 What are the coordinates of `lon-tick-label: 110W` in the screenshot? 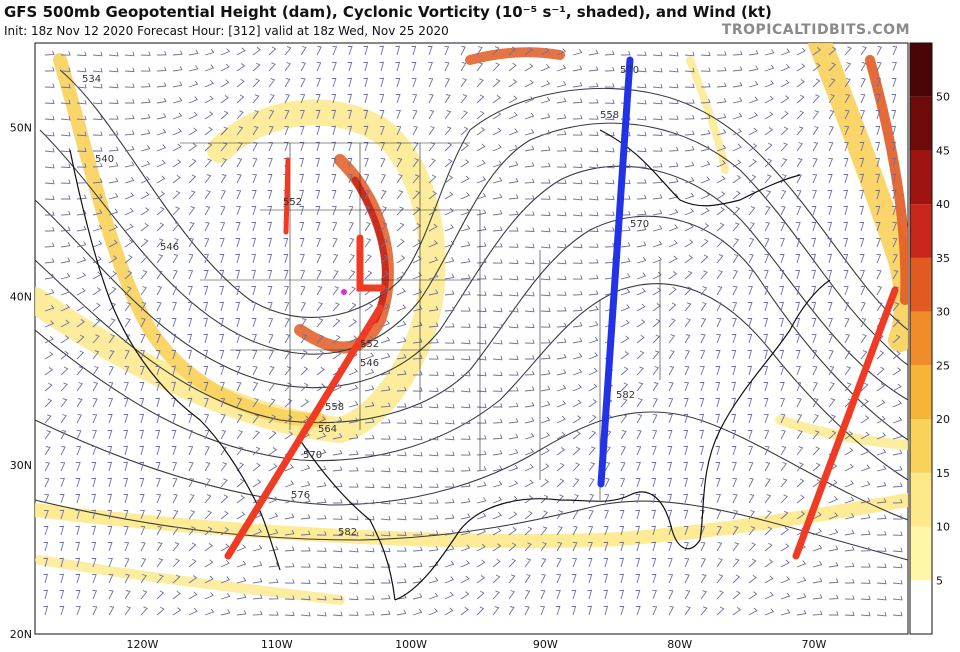 It's located at (277, 644).